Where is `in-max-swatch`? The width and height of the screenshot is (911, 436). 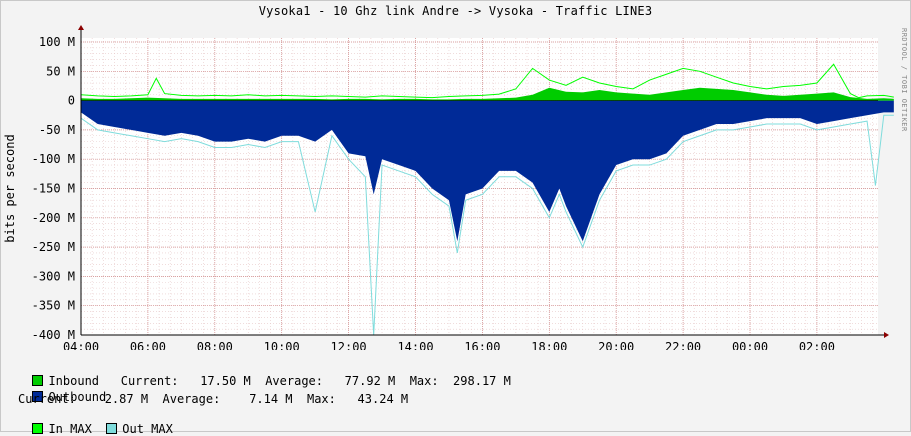 in-max-swatch is located at coordinates (38, 428).